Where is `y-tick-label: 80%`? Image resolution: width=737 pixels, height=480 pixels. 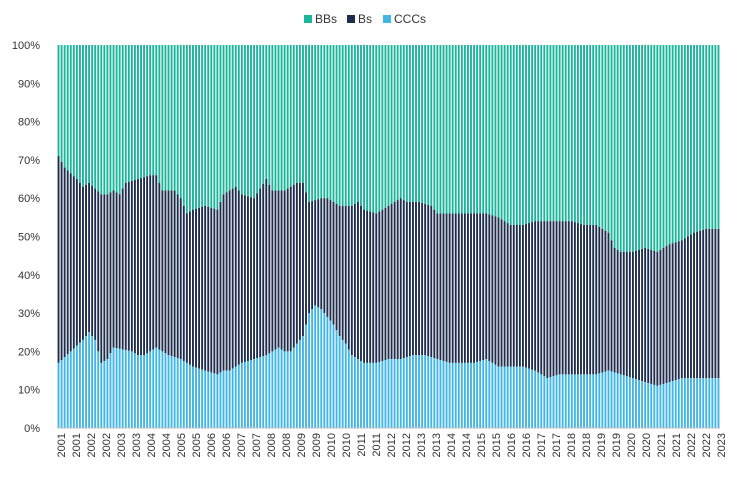
y-tick-label: 80% is located at coordinates (29, 123).